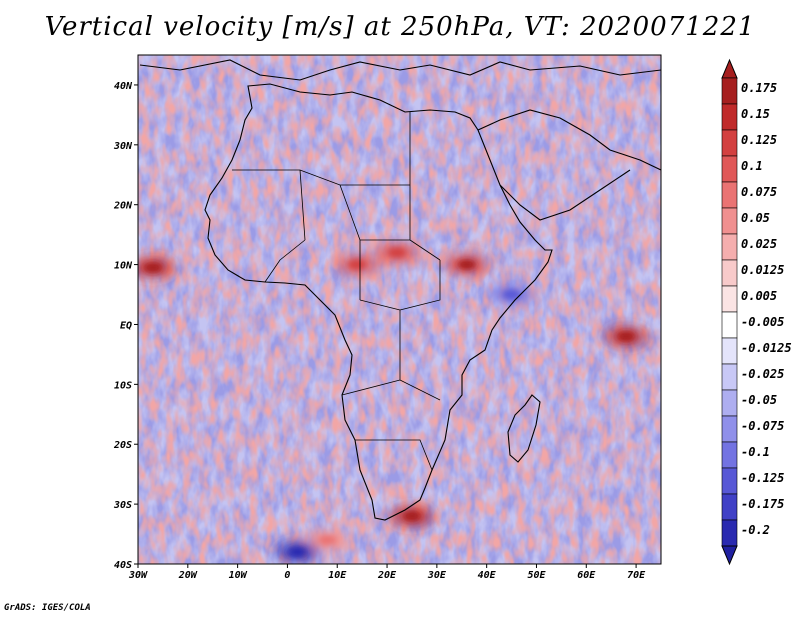 The image size is (800, 618). I want to click on feature-core-ascent-south-africa, so click(411, 516).